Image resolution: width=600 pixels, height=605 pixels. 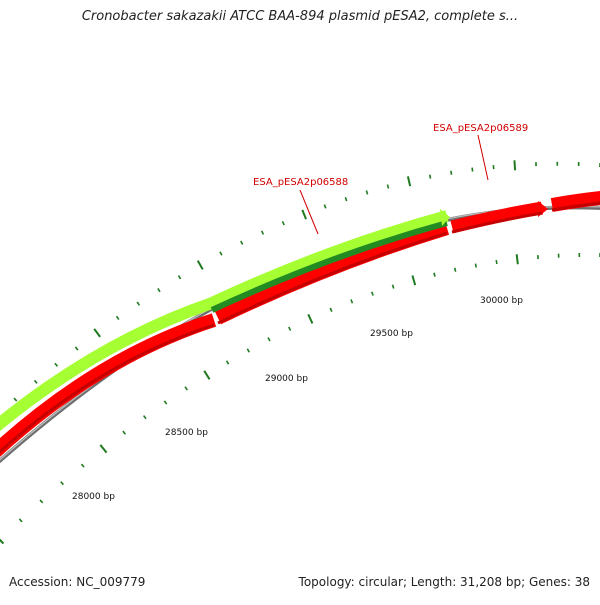 What do you see at coordinates (300, 182) in the screenshot?
I see `gene-label-esa-pesa2p06588: ESA_pESA2p06588` at bounding box center [300, 182].